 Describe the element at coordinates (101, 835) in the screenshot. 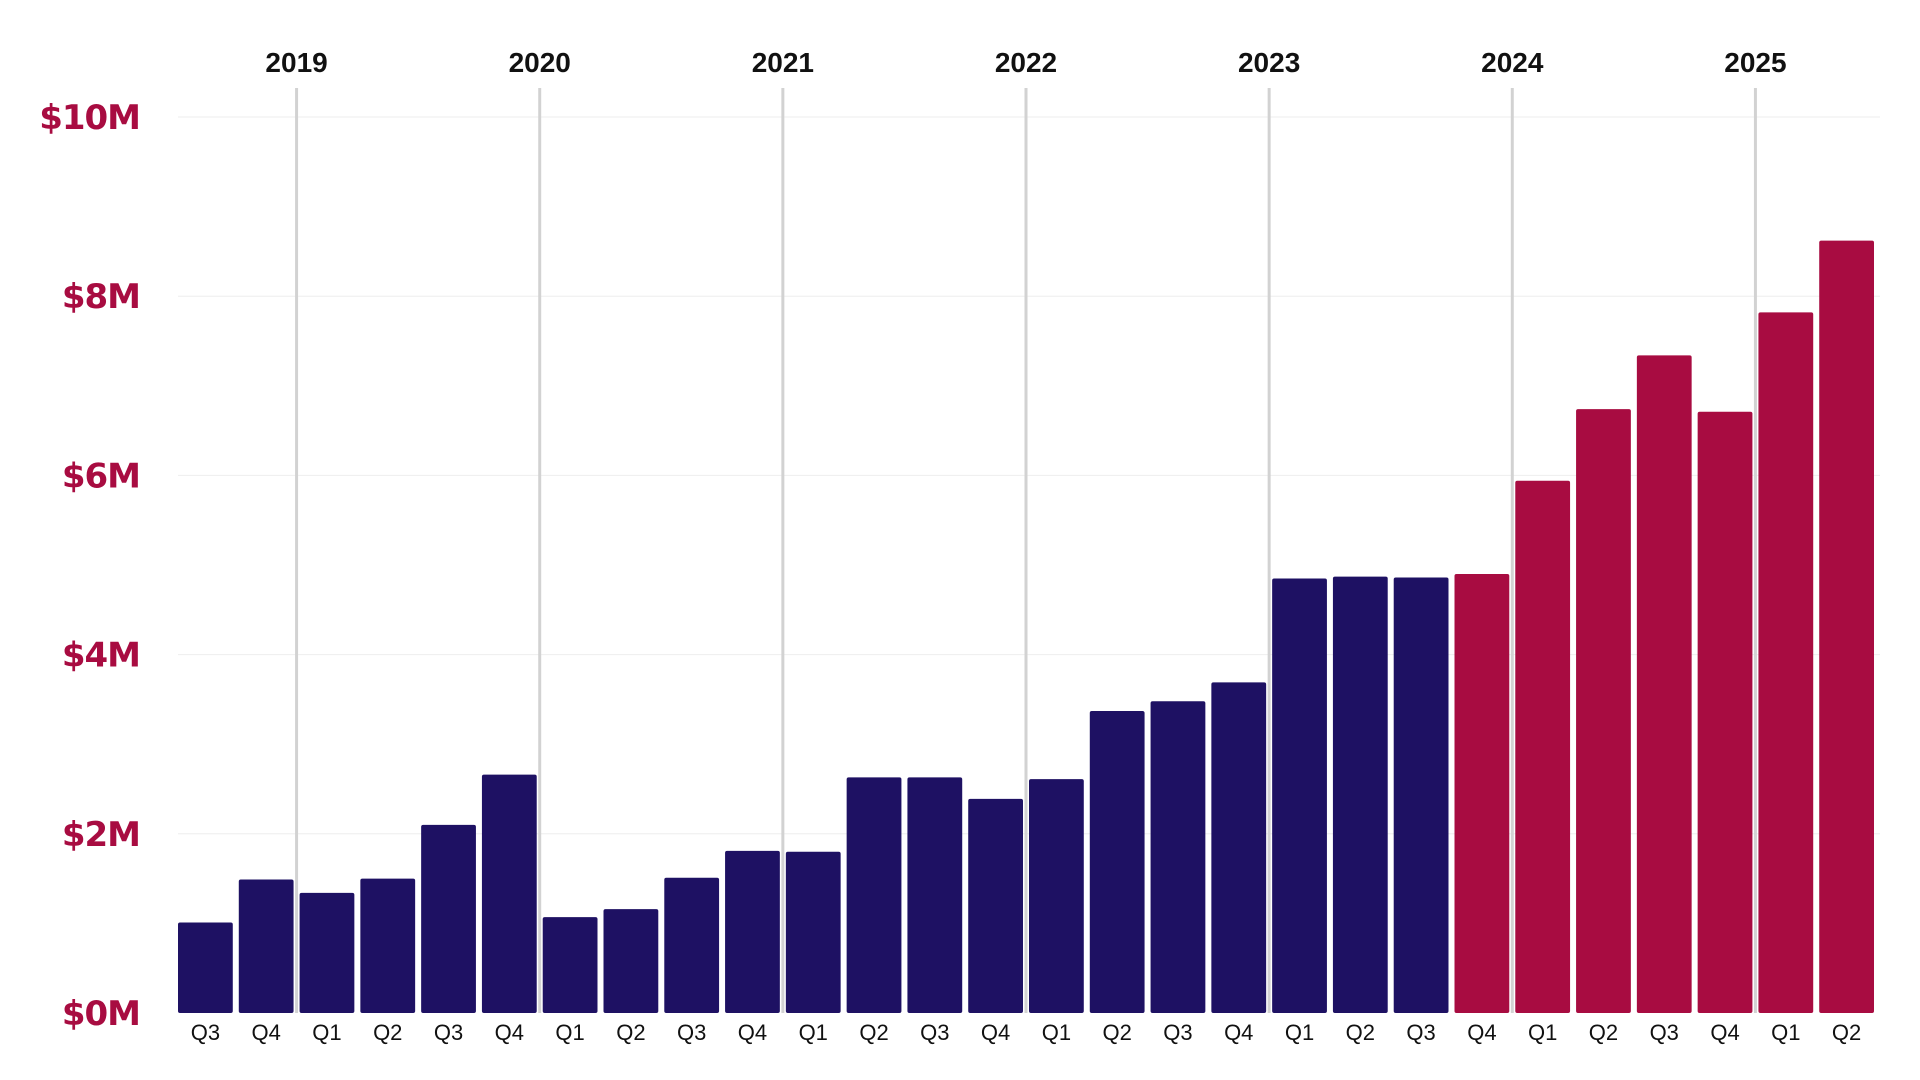

I see `y-tick-label: $2M` at that location.